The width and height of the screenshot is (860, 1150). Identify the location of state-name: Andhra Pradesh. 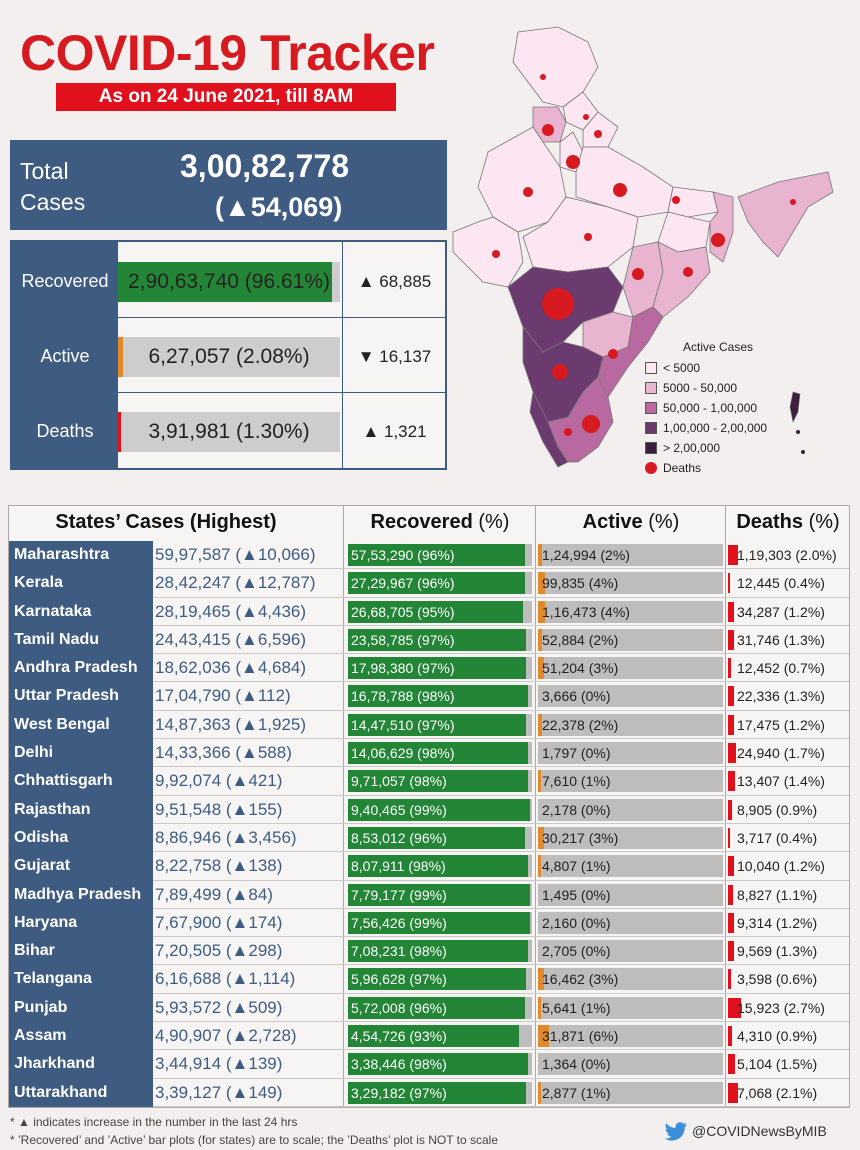
(81, 668).